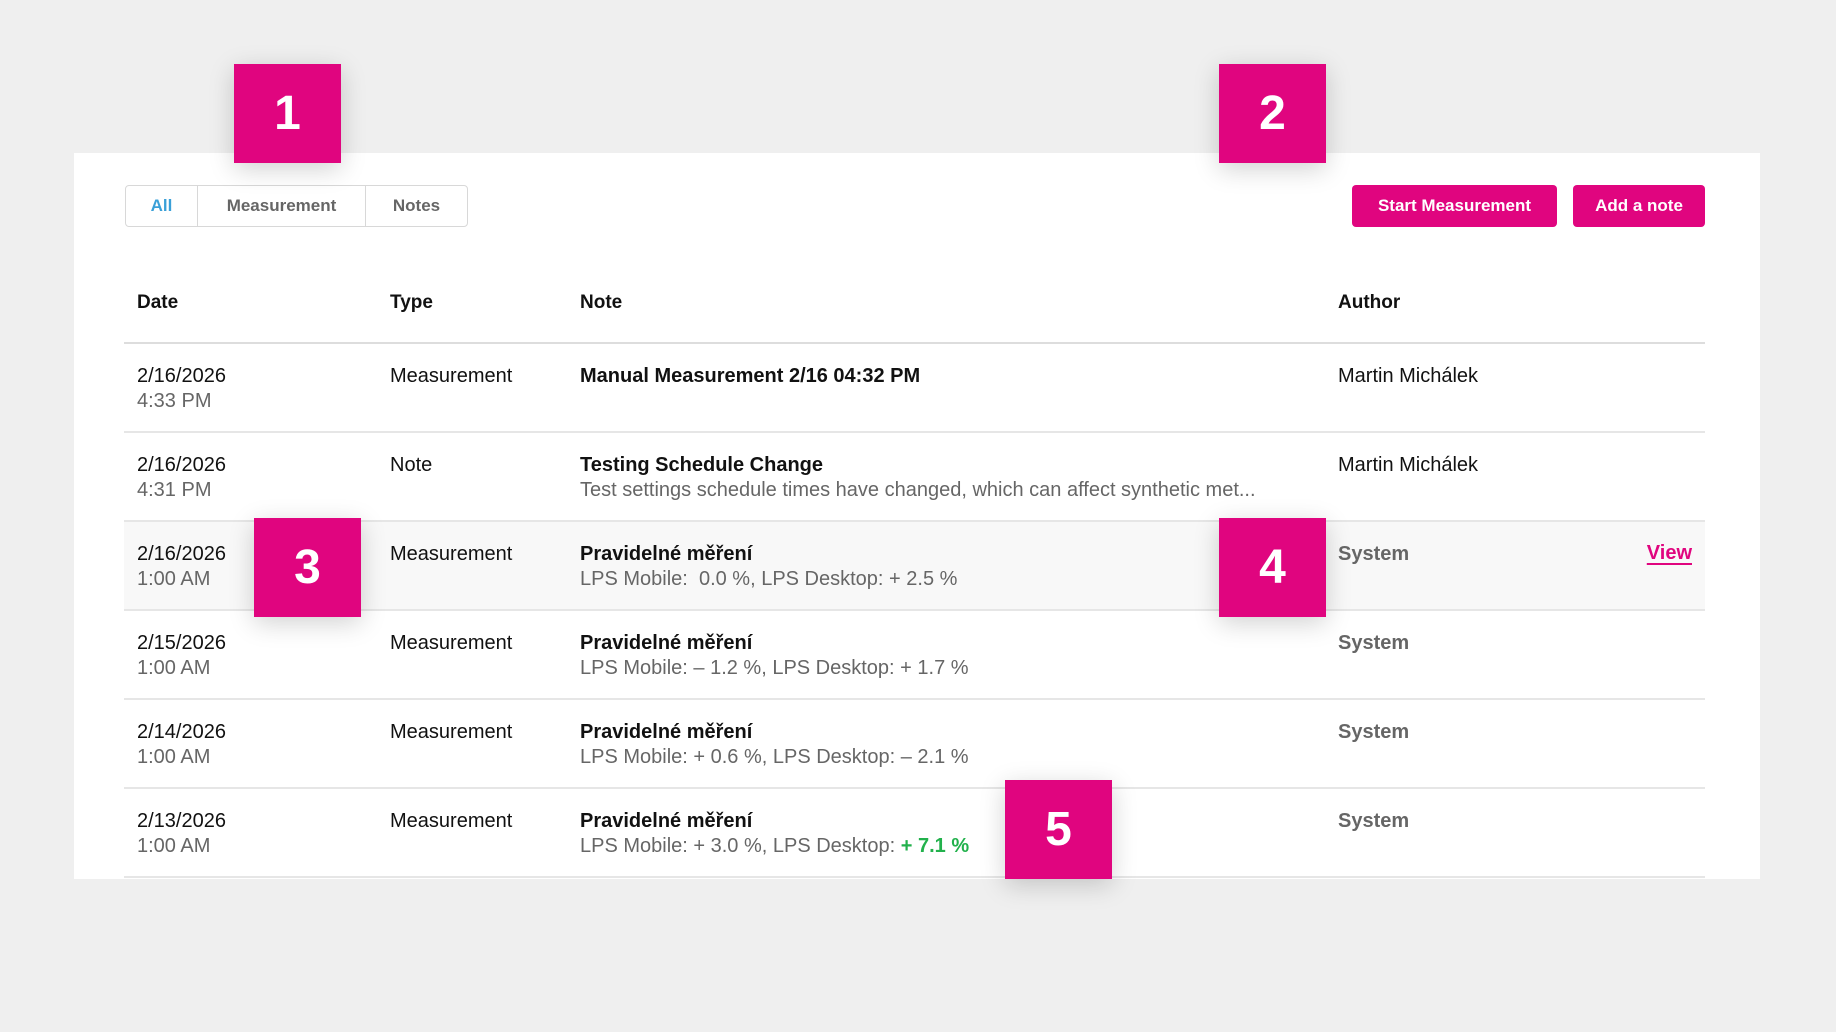  Describe the element at coordinates (1639, 206) in the screenshot. I see `add-note-button: Add a note` at that location.